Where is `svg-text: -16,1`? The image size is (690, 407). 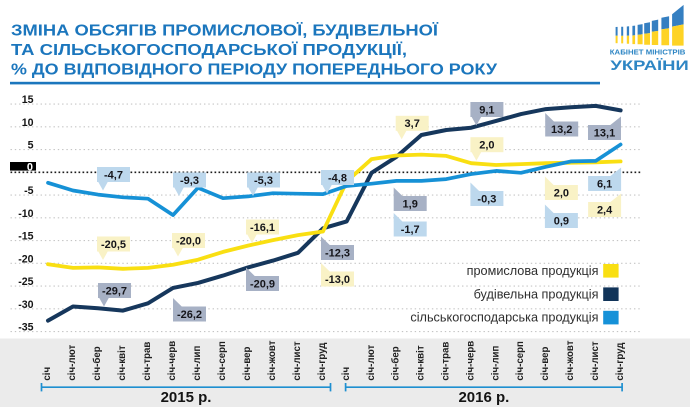 svg-text: -16,1 is located at coordinates (262, 228).